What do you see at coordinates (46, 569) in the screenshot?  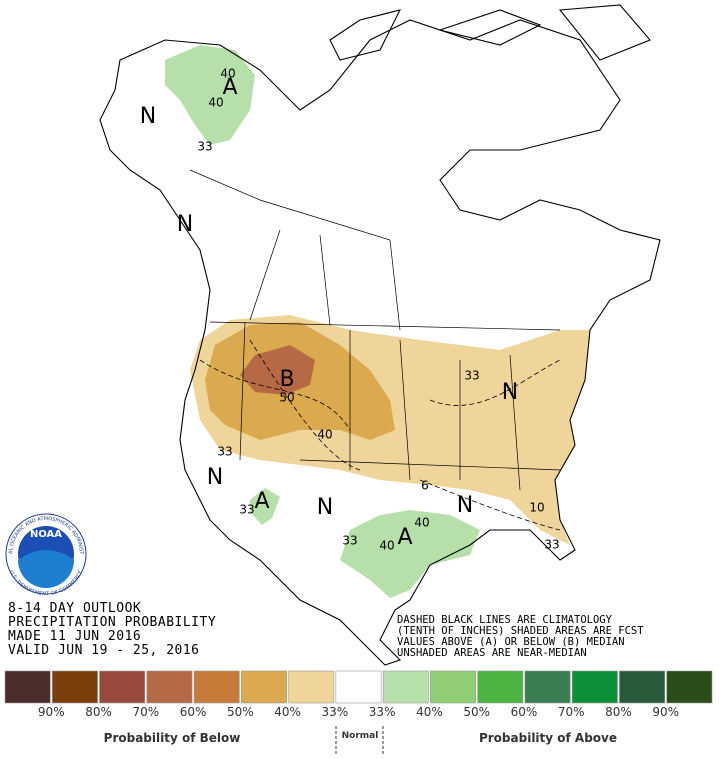 I see `logo-wave` at bounding box center [46, 569].